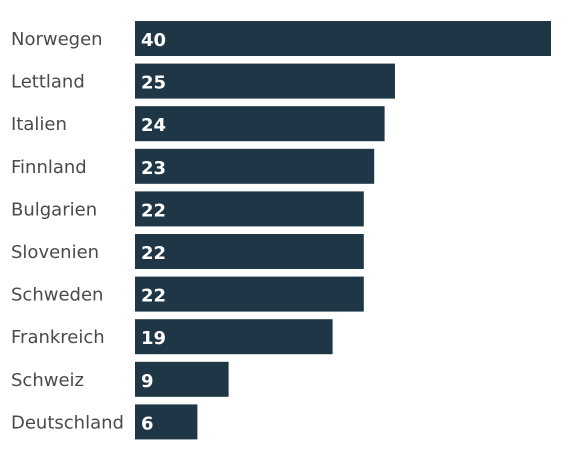 The image size is (582, 456). I want to click on bar-row: Norwegen 40, so click(281, 38).